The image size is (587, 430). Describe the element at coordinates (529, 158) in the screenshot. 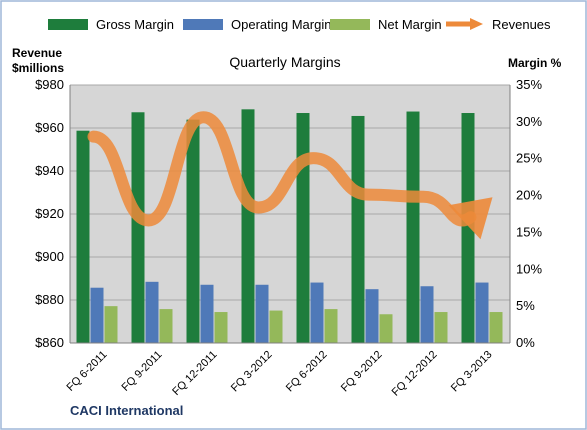

I see `right-tick-label: 25%` at that location.